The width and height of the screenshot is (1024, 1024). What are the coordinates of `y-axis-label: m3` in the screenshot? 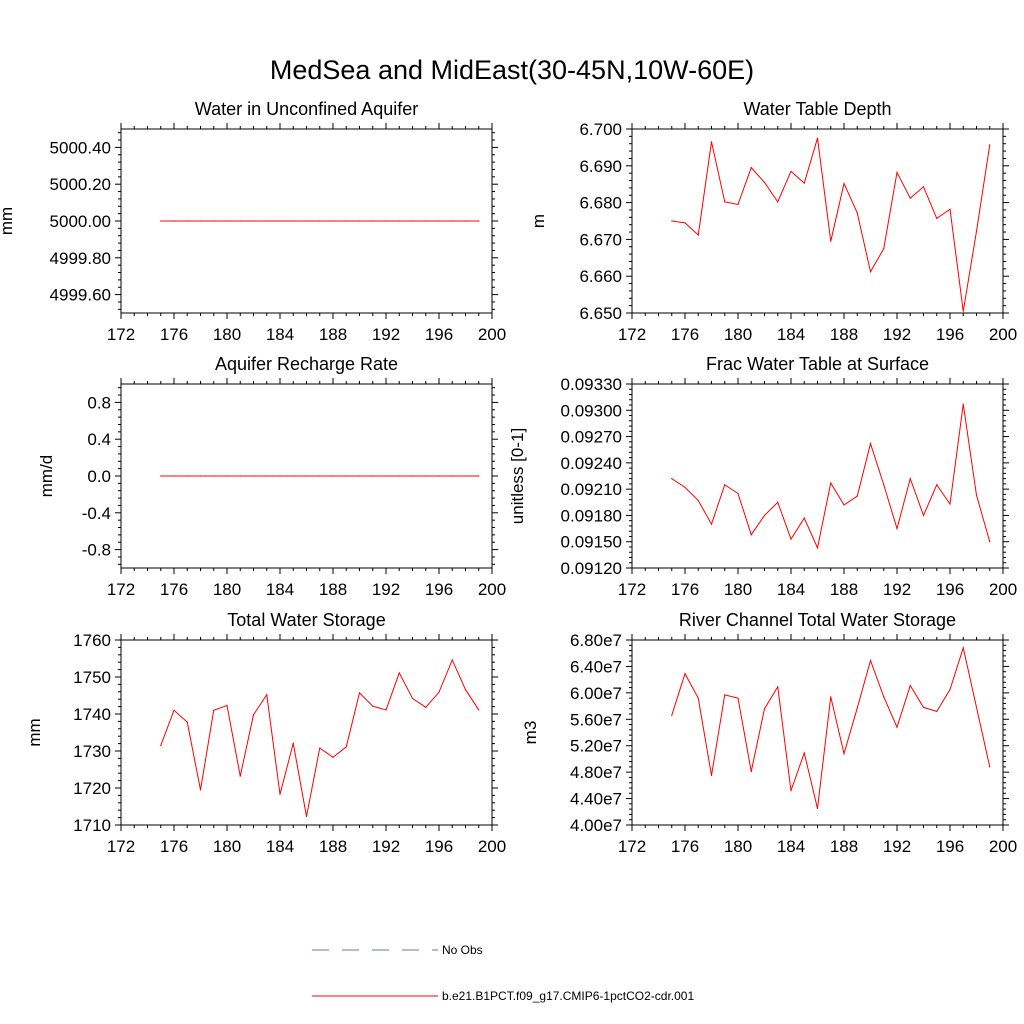 It's located at (530, 733).